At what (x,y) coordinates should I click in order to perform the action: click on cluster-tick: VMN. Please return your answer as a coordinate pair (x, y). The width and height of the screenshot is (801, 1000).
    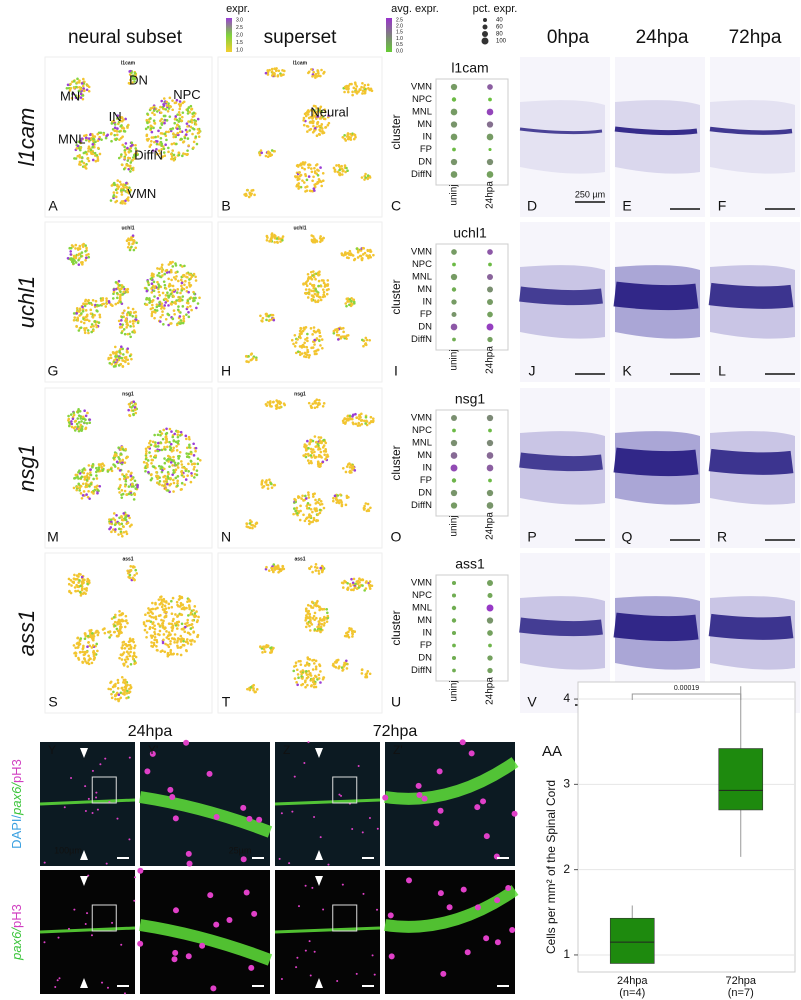
    Looking at the image, I should click on (421, 583).